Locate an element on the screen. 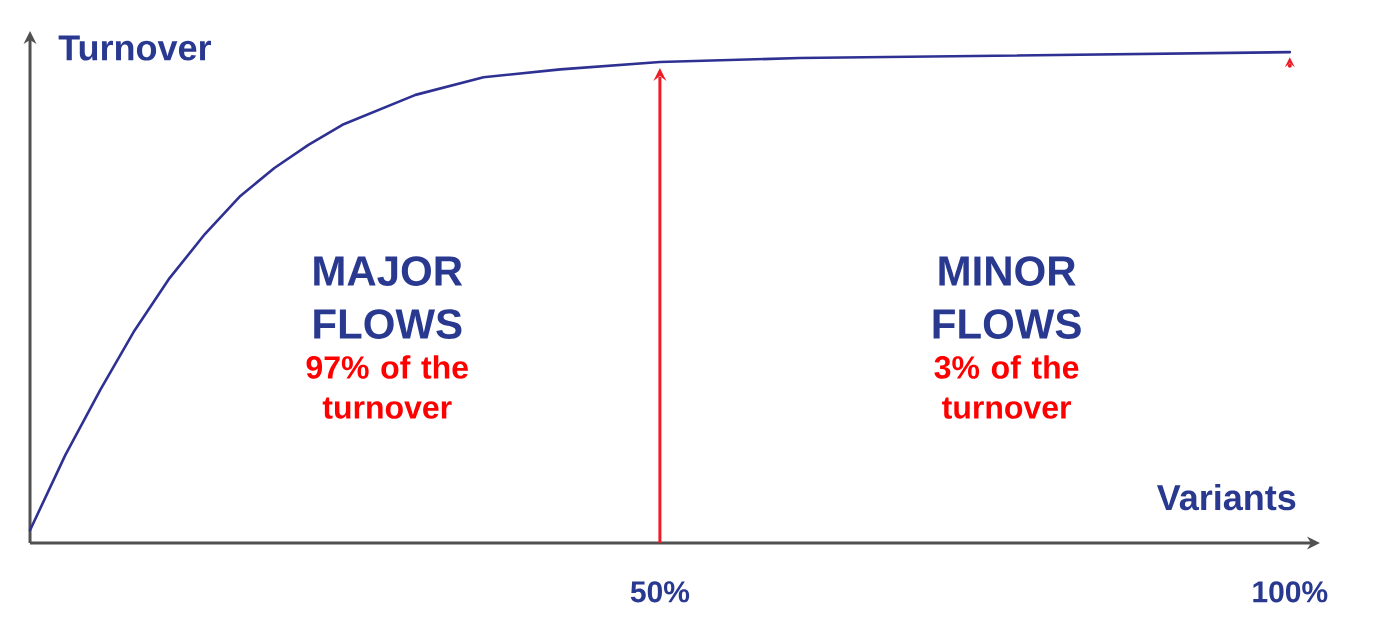  annotation: 3% of the turnover is located at coordinates (1006, 387).